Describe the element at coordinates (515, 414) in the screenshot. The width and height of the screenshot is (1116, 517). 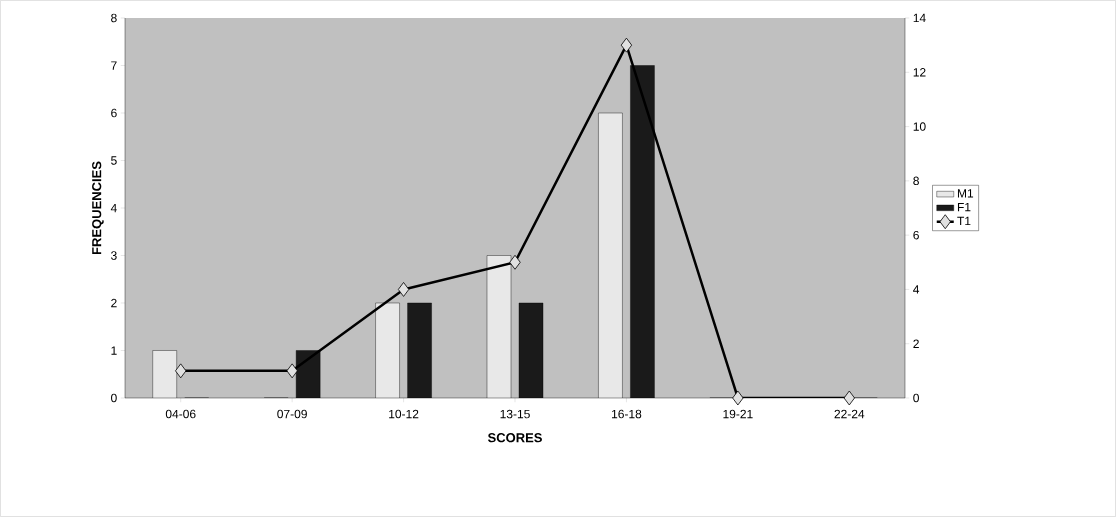
I see `x-tick-label: 13-15` at that location.